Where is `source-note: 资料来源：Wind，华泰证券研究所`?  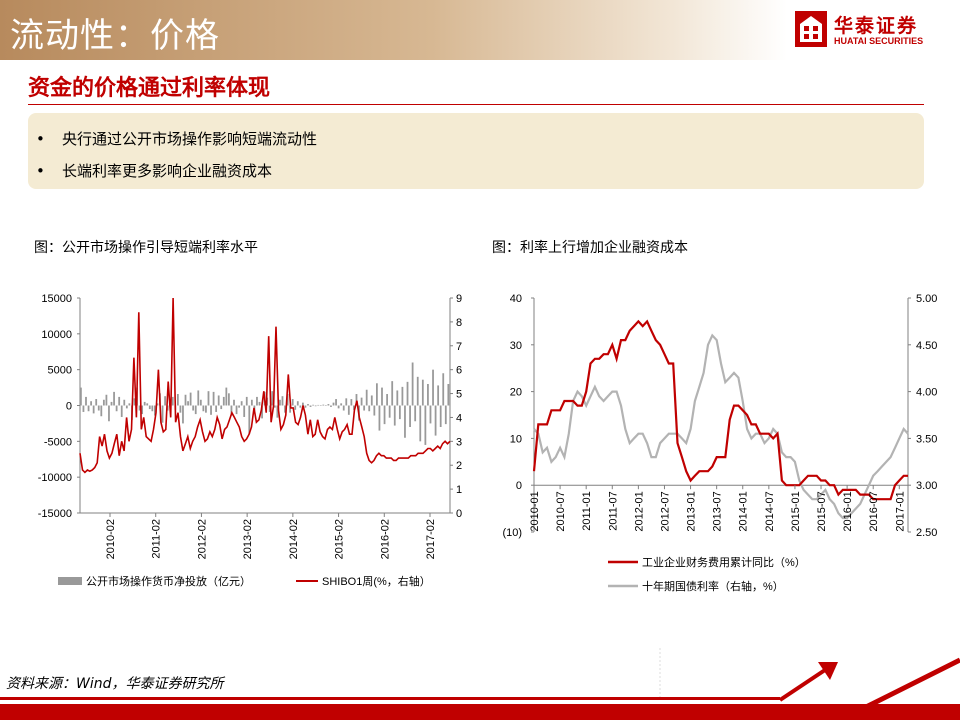
source-note: 资料来源：Wind，华泰证券研究所 is located at coordinates (115, 684).